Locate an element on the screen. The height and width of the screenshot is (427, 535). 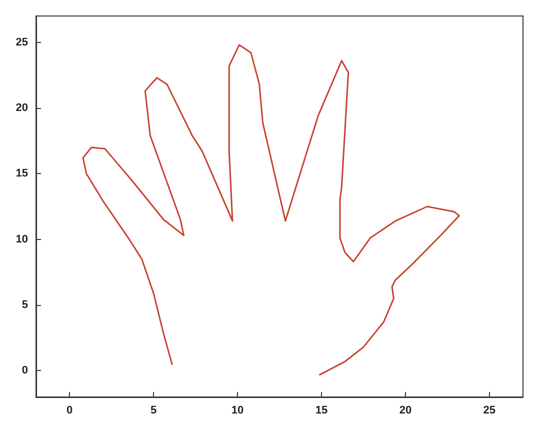
x-tick-label: 15 is located at coordinates (321, 410).